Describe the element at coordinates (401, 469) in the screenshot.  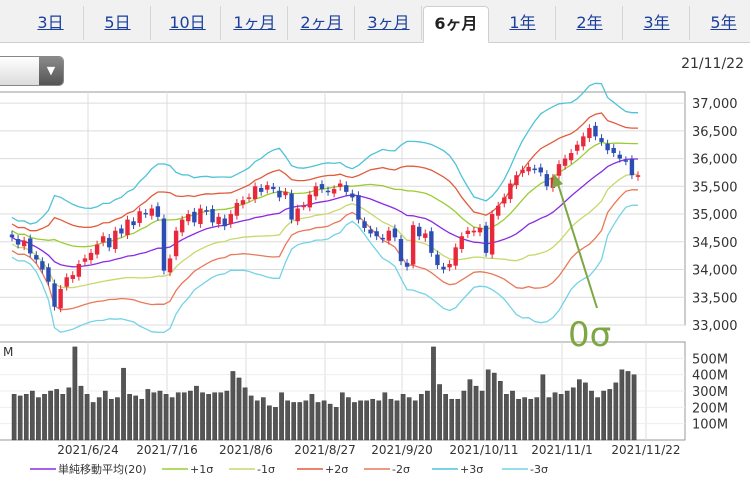
I see `legend-label: -2σ` at that location.